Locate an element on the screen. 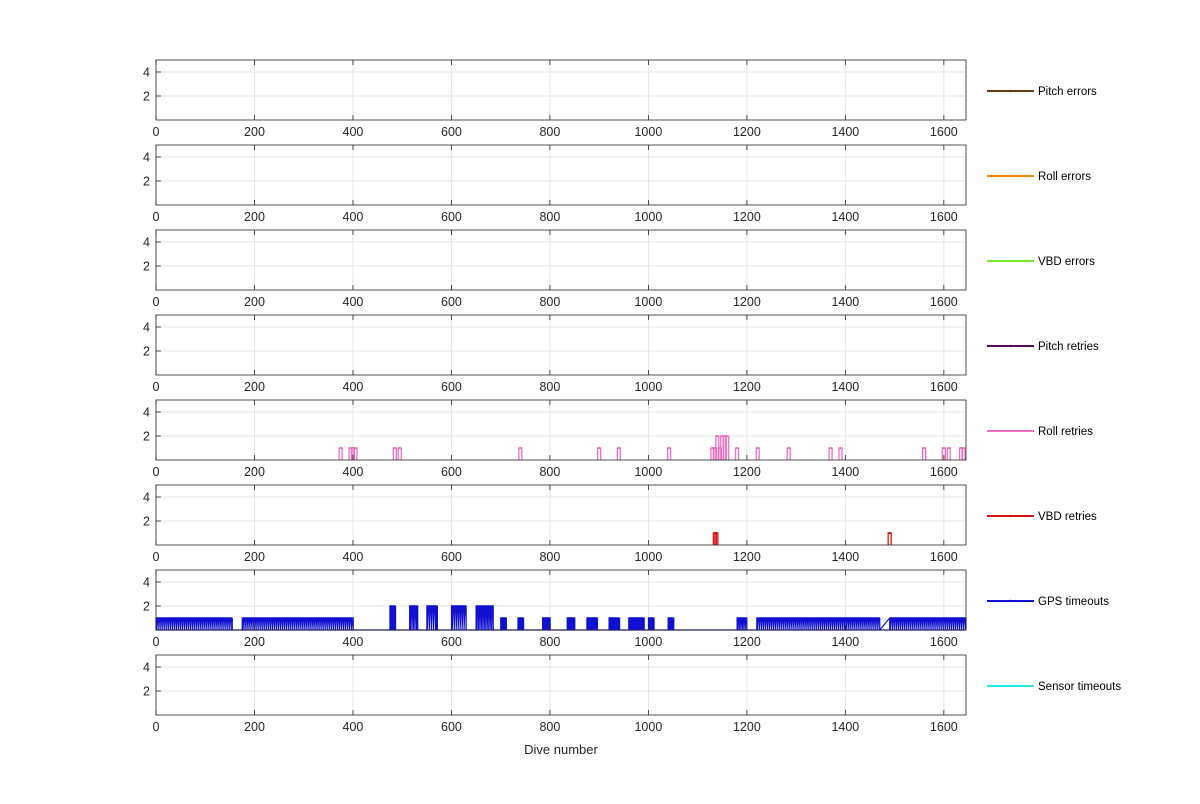 Image resolution: width=1200 pixels, height=804 pixels. legend: Pitch retries is located at coordinates (1043, 347).